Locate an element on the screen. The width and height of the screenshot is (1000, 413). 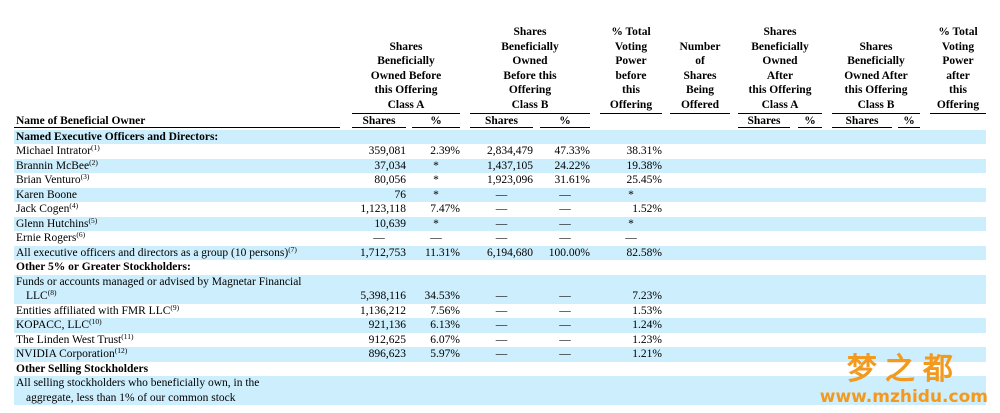
section-label: Other Selling Stockholders is located at coordinates (82, 369).